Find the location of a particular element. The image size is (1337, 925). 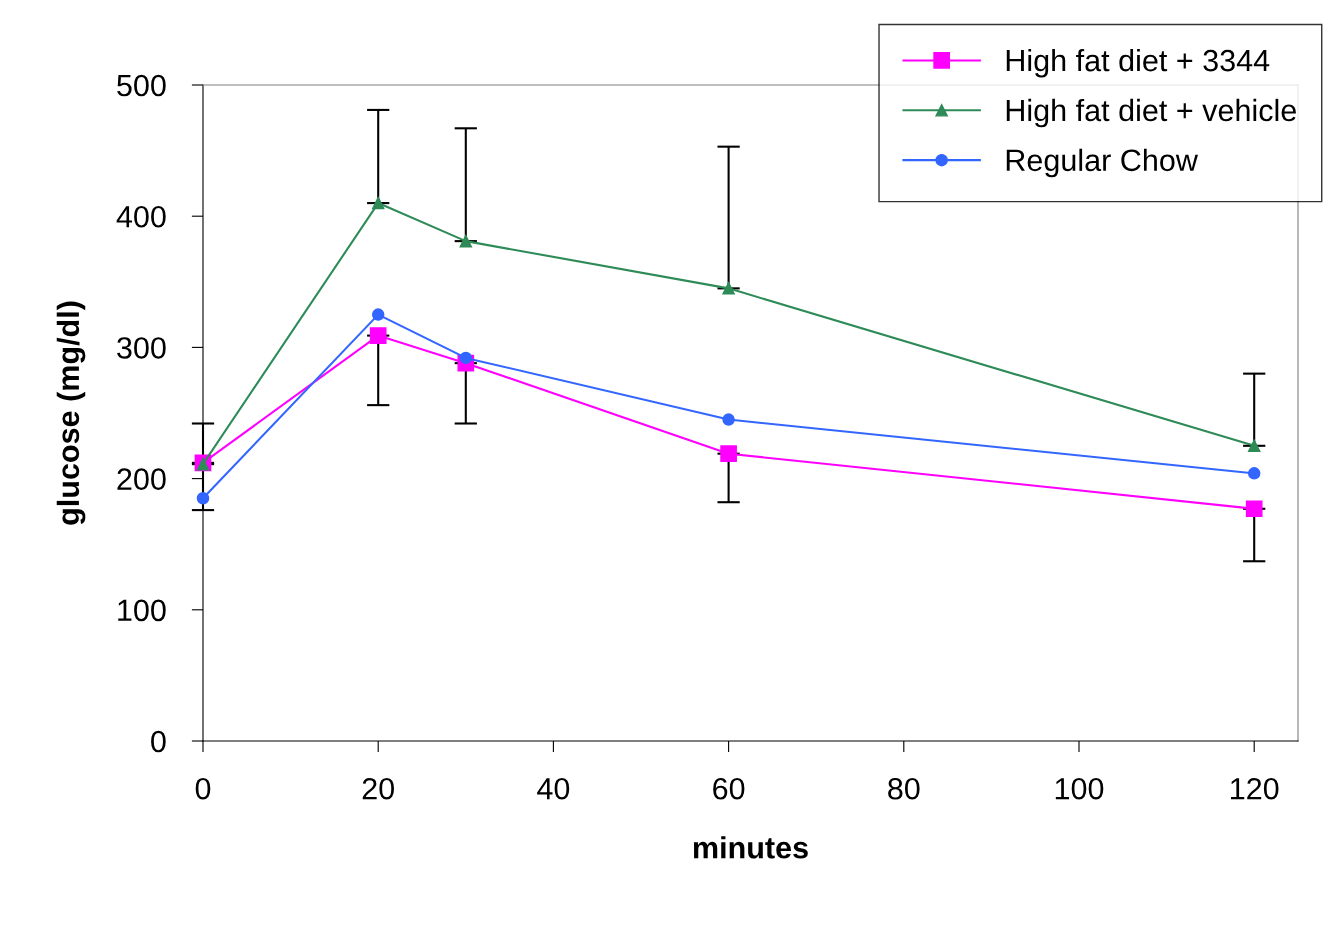

x-tick-label: 20 is located at coordinates (378, 788).